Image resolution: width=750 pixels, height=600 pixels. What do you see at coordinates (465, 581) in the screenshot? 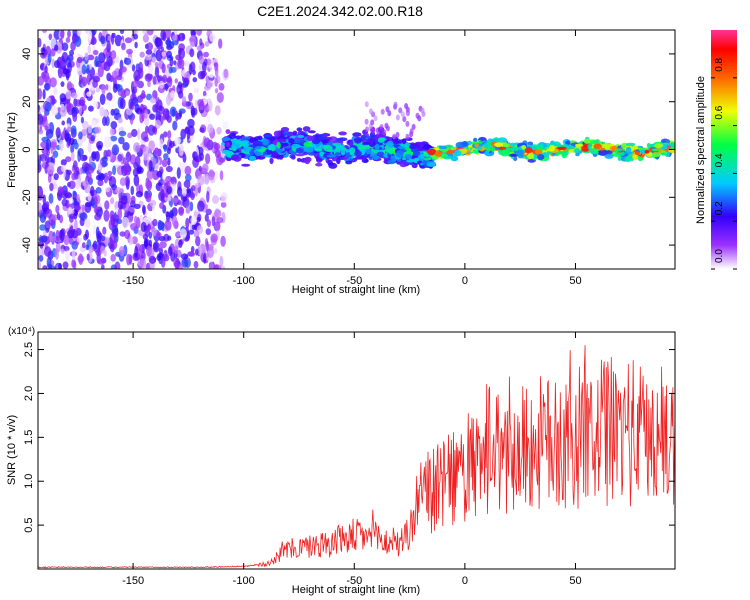
I see `snr-x-tick-label: 0` at bounding box center [465, 581].